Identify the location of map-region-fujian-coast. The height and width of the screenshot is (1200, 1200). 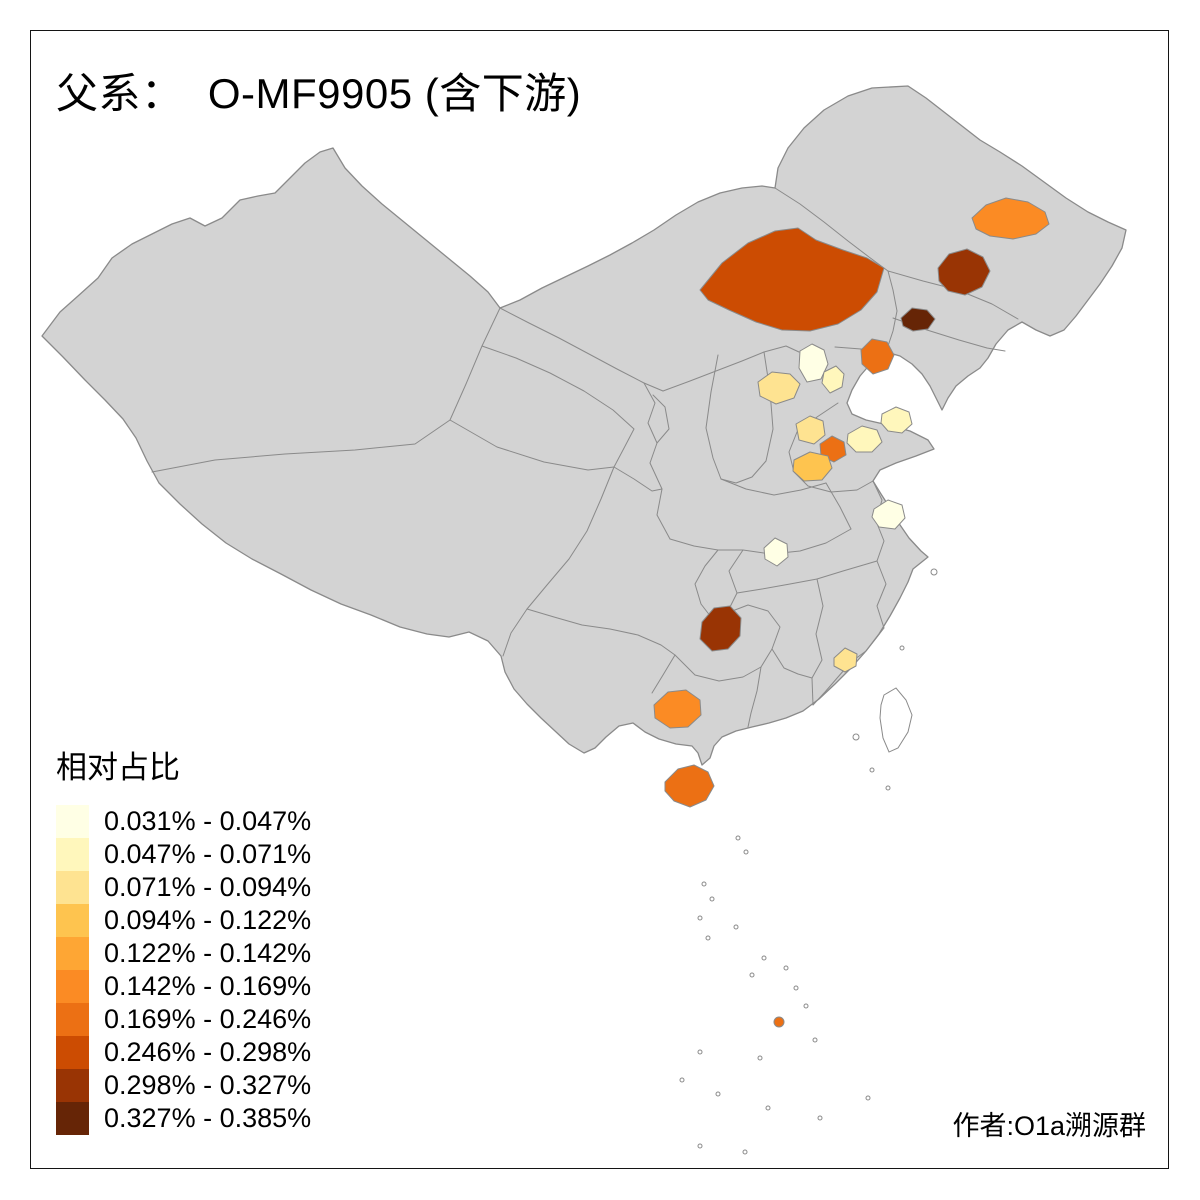
(845, 660).